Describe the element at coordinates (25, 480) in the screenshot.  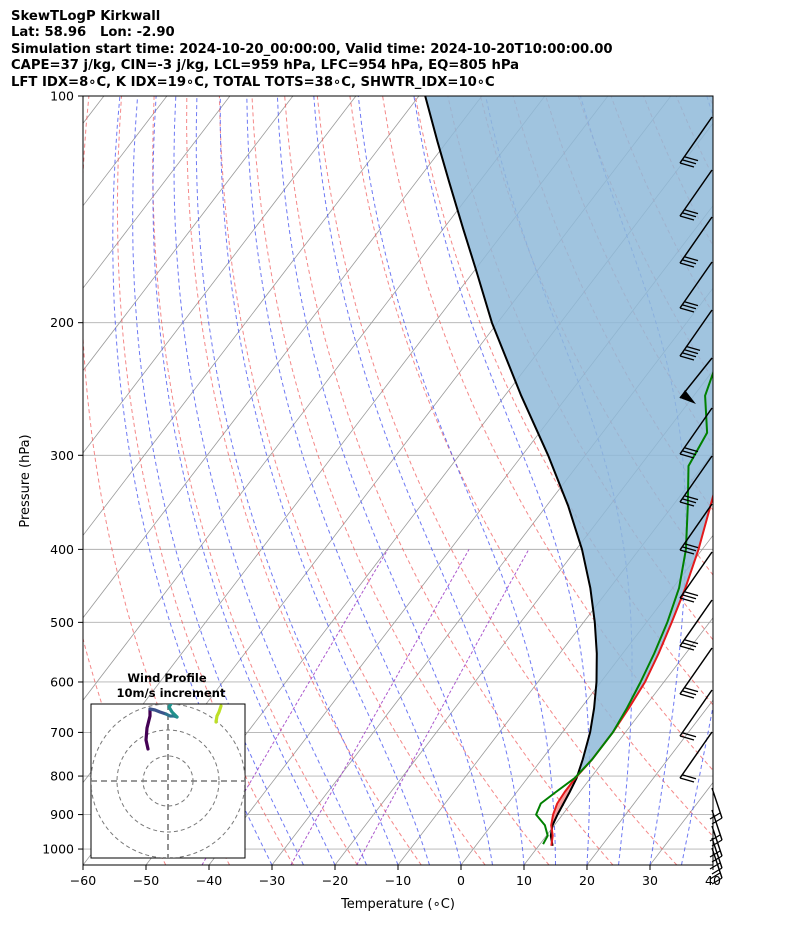
I see `y-axis-label: Pressure (hPa)` at that location.